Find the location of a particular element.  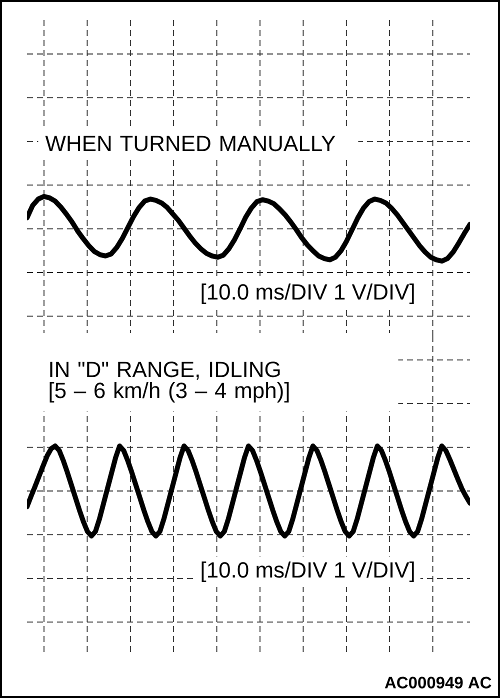

chart-title: IN "D" RANGE, IDLING is located at coordinates (165, 371).